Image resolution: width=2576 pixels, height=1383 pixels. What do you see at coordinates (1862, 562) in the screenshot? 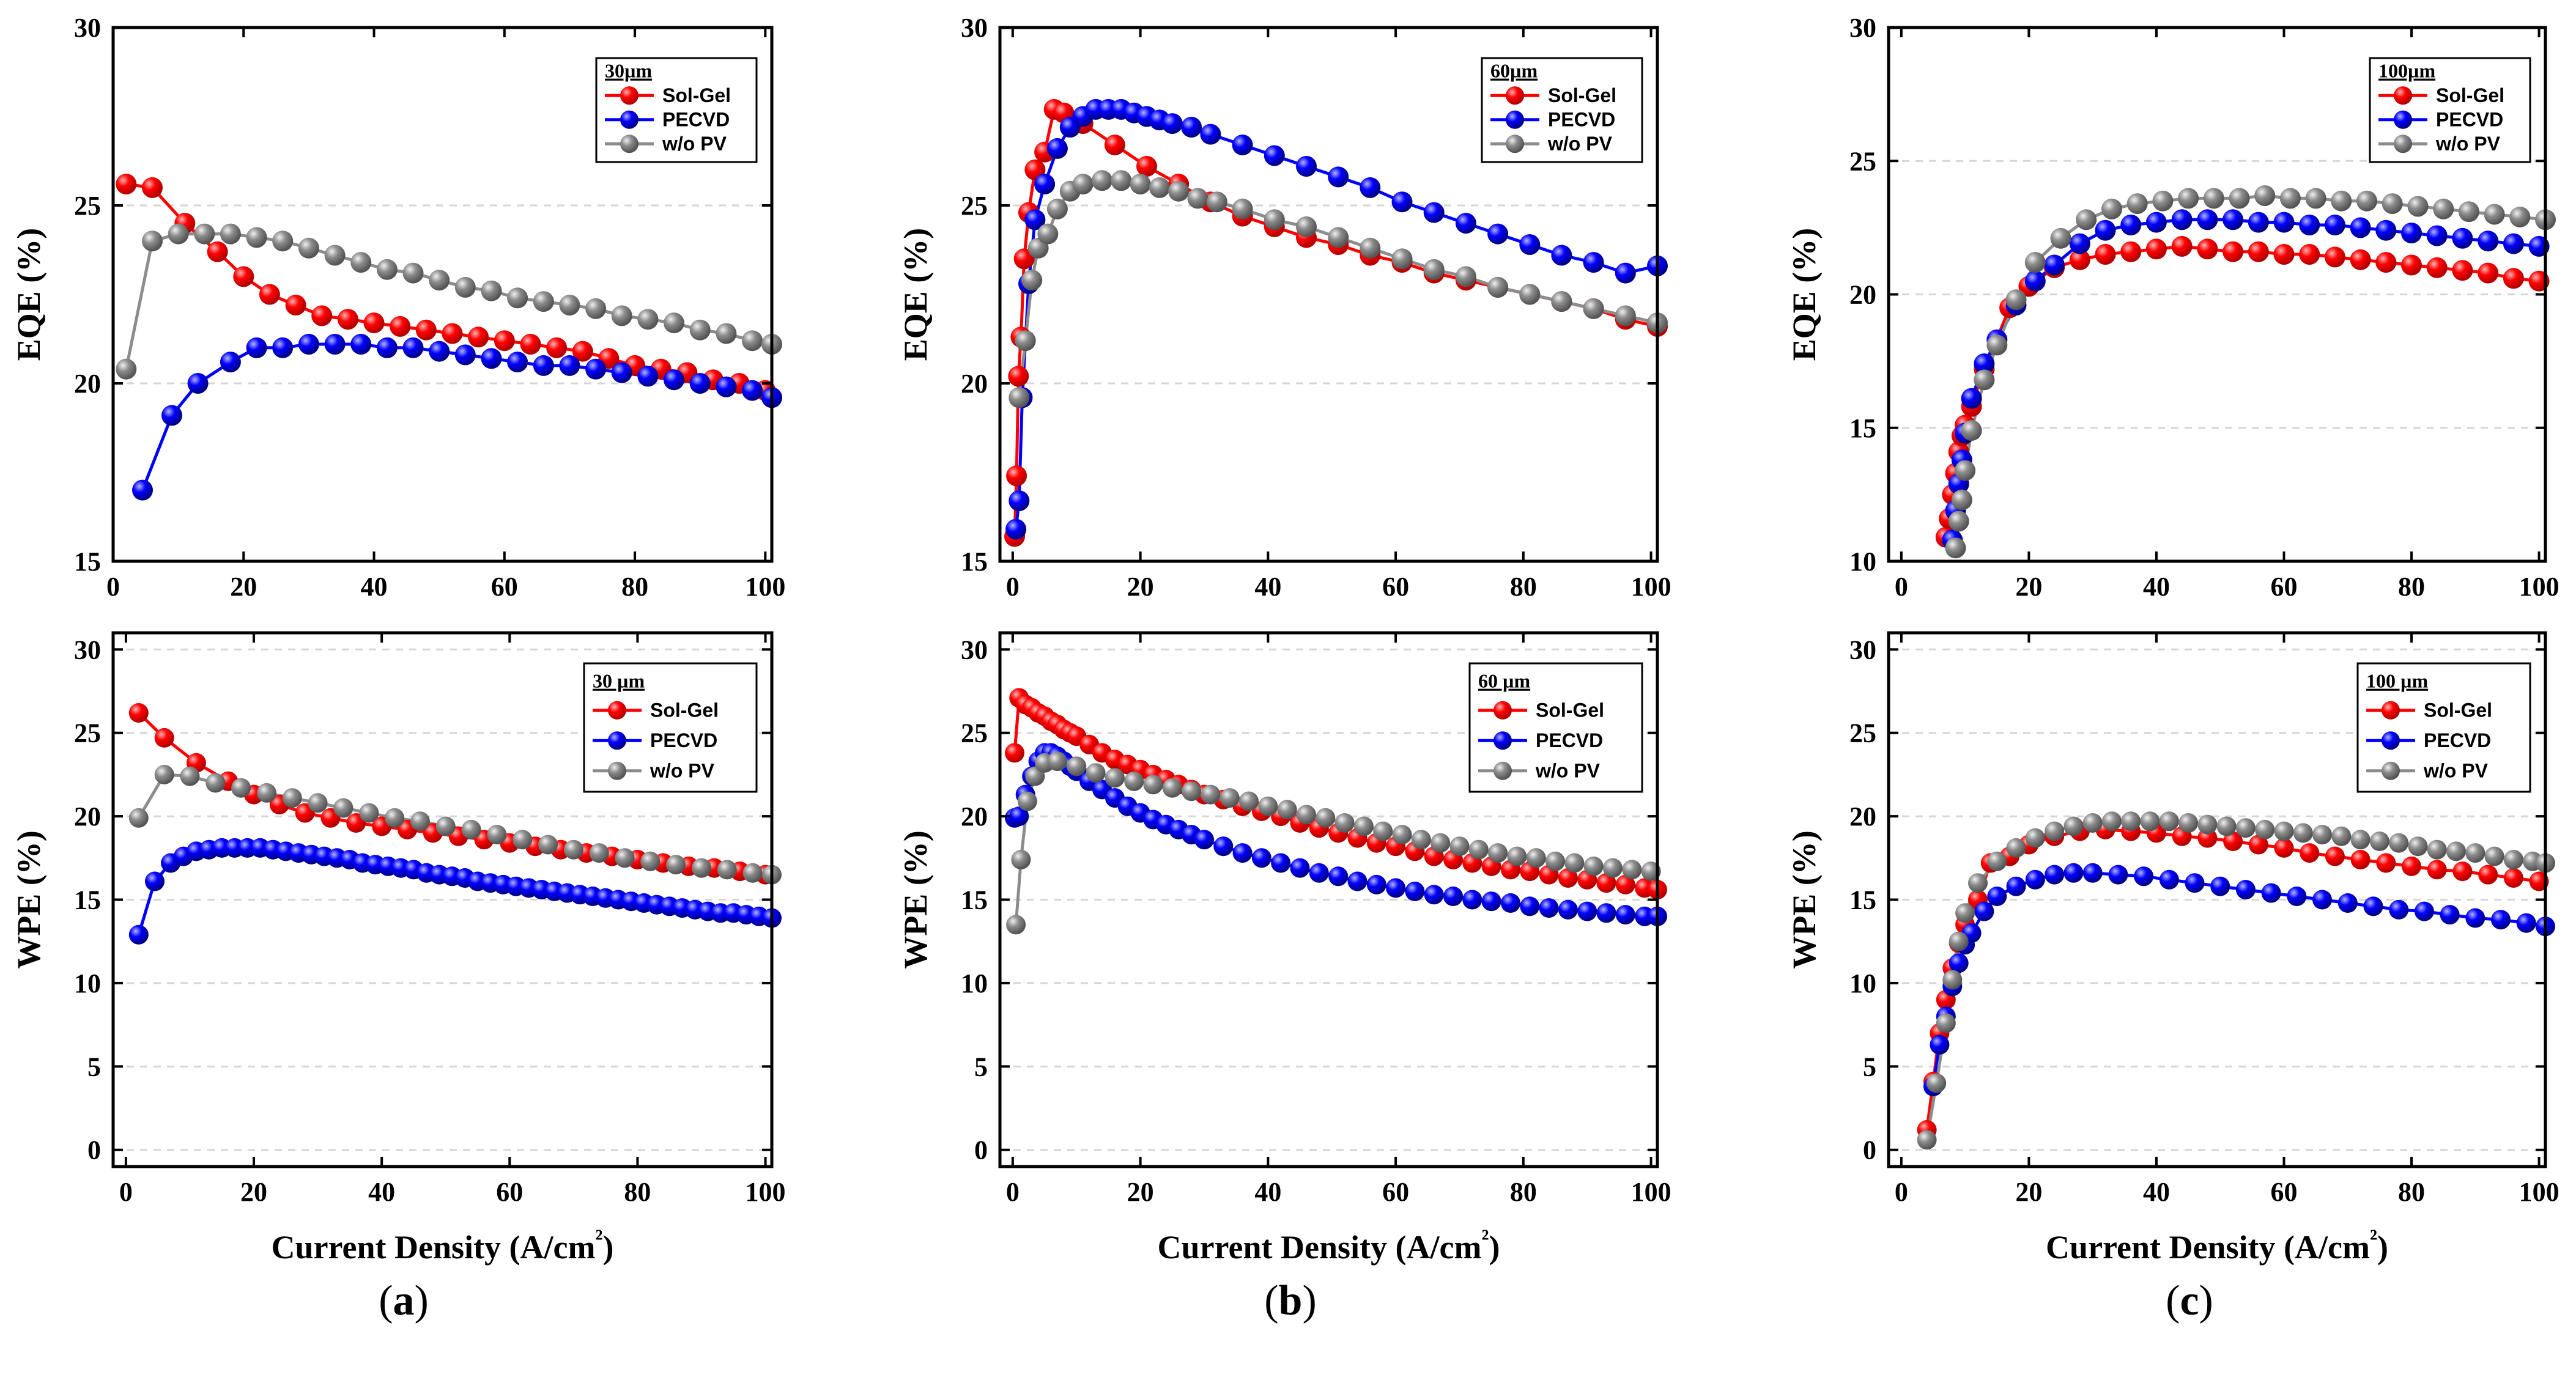
I see `y-tick-label: 10` at bounding box center [1862, 562].